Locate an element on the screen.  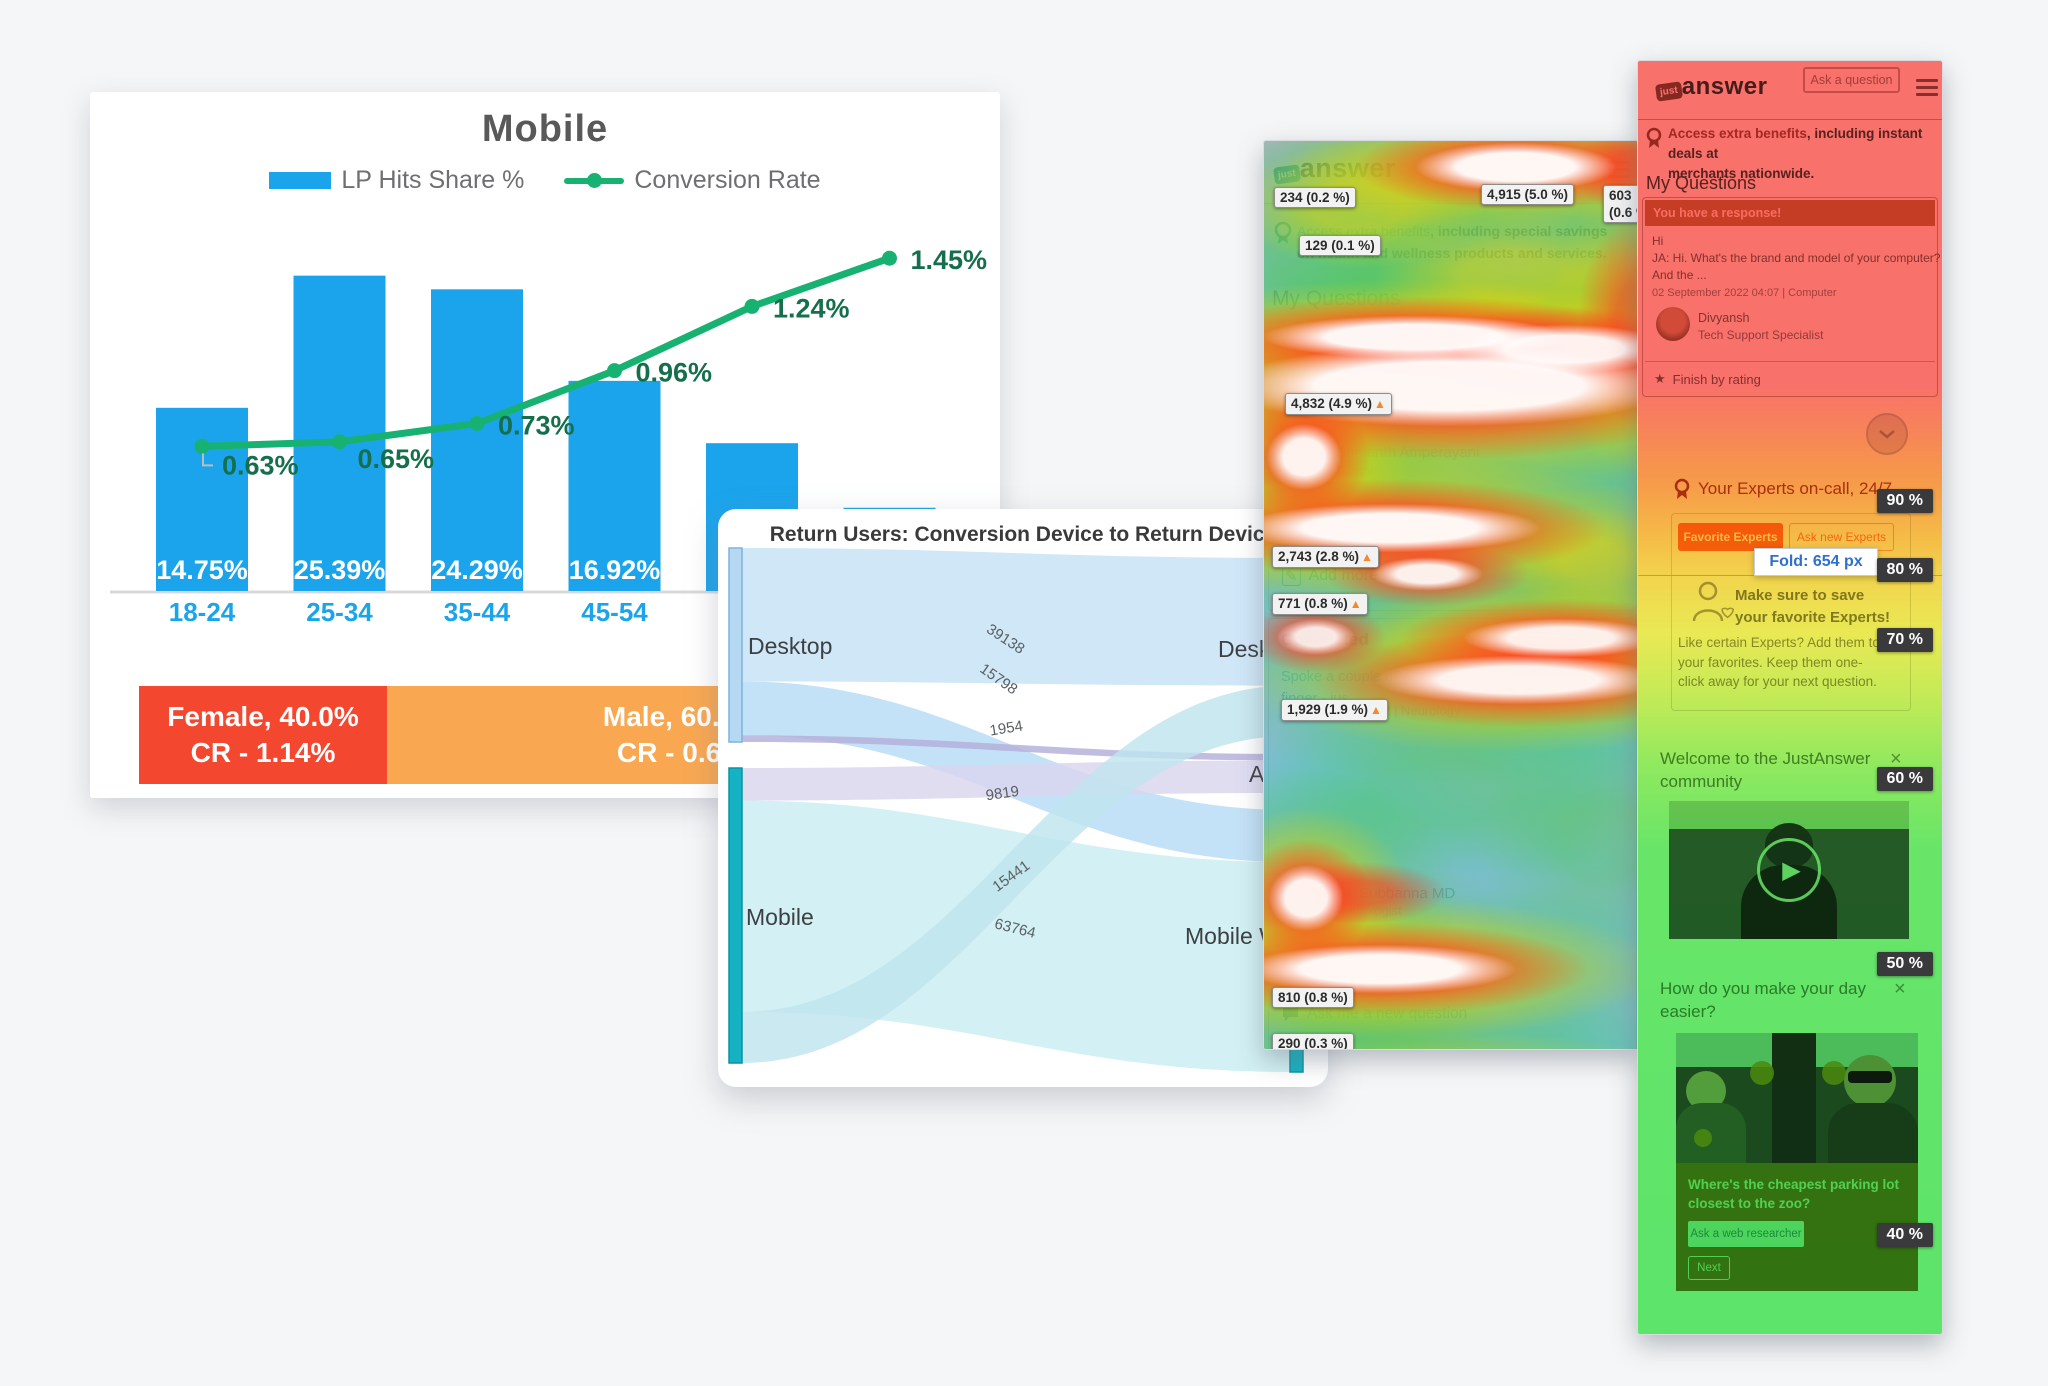
person-heart-icon is located at coordinates (1713, 601).